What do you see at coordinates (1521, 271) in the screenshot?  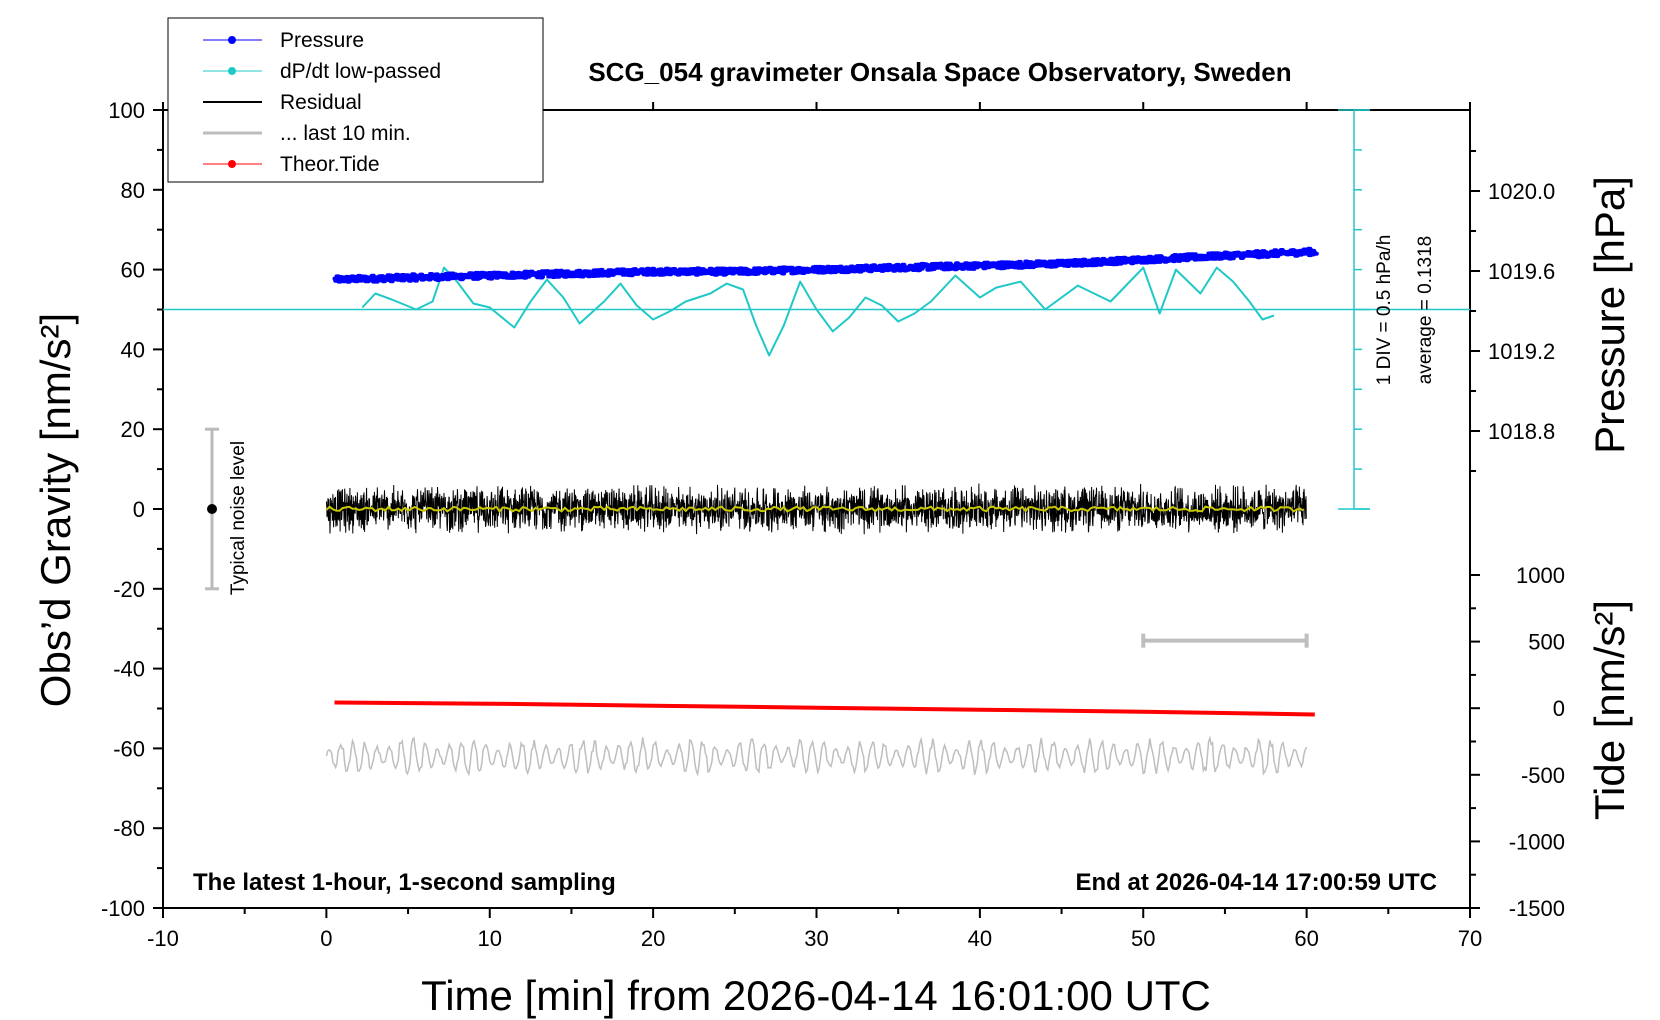 I see `pressure-tick-label: 1019.6` at bounding box center [1521, 271].